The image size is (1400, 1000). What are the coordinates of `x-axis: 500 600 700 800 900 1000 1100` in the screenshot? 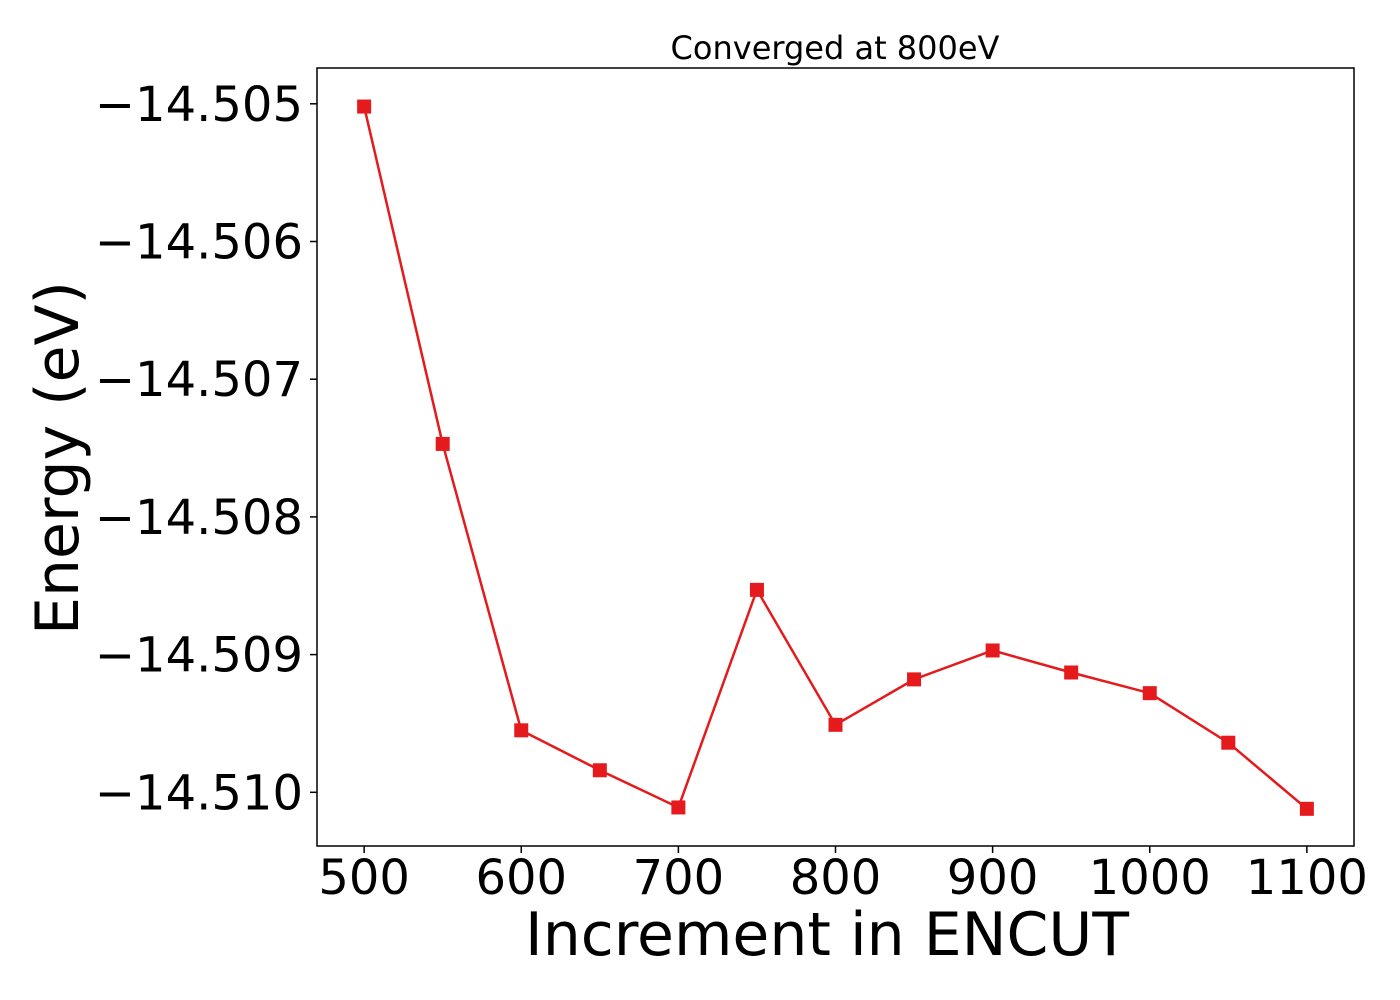 It's located at (843, 876).